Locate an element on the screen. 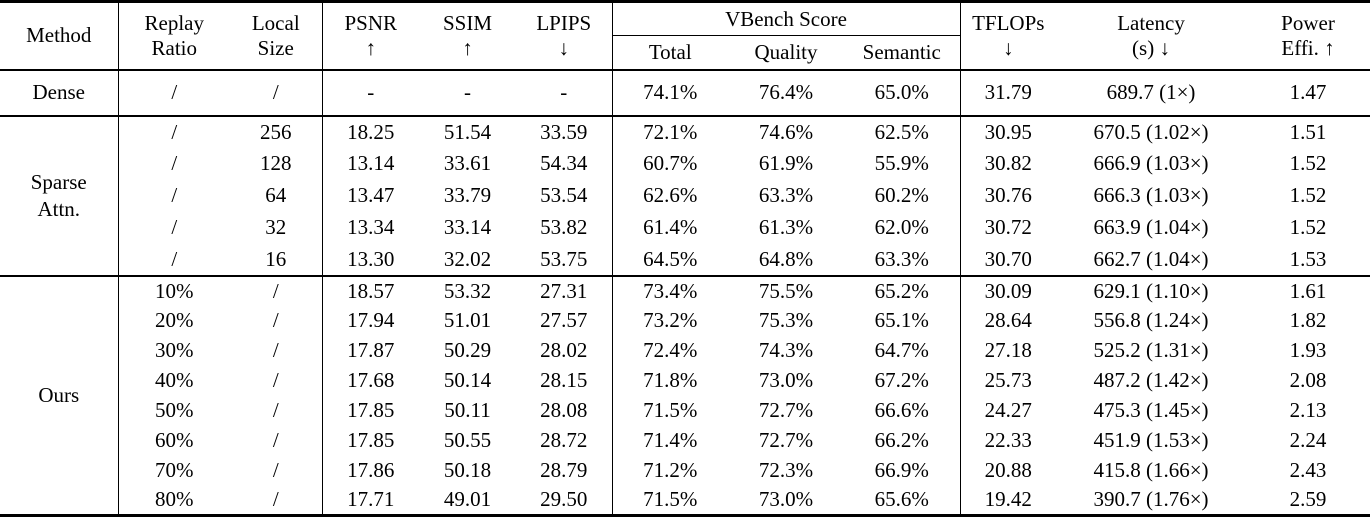  cell-lpips: 28.08 is located at coordinates (564, 410).